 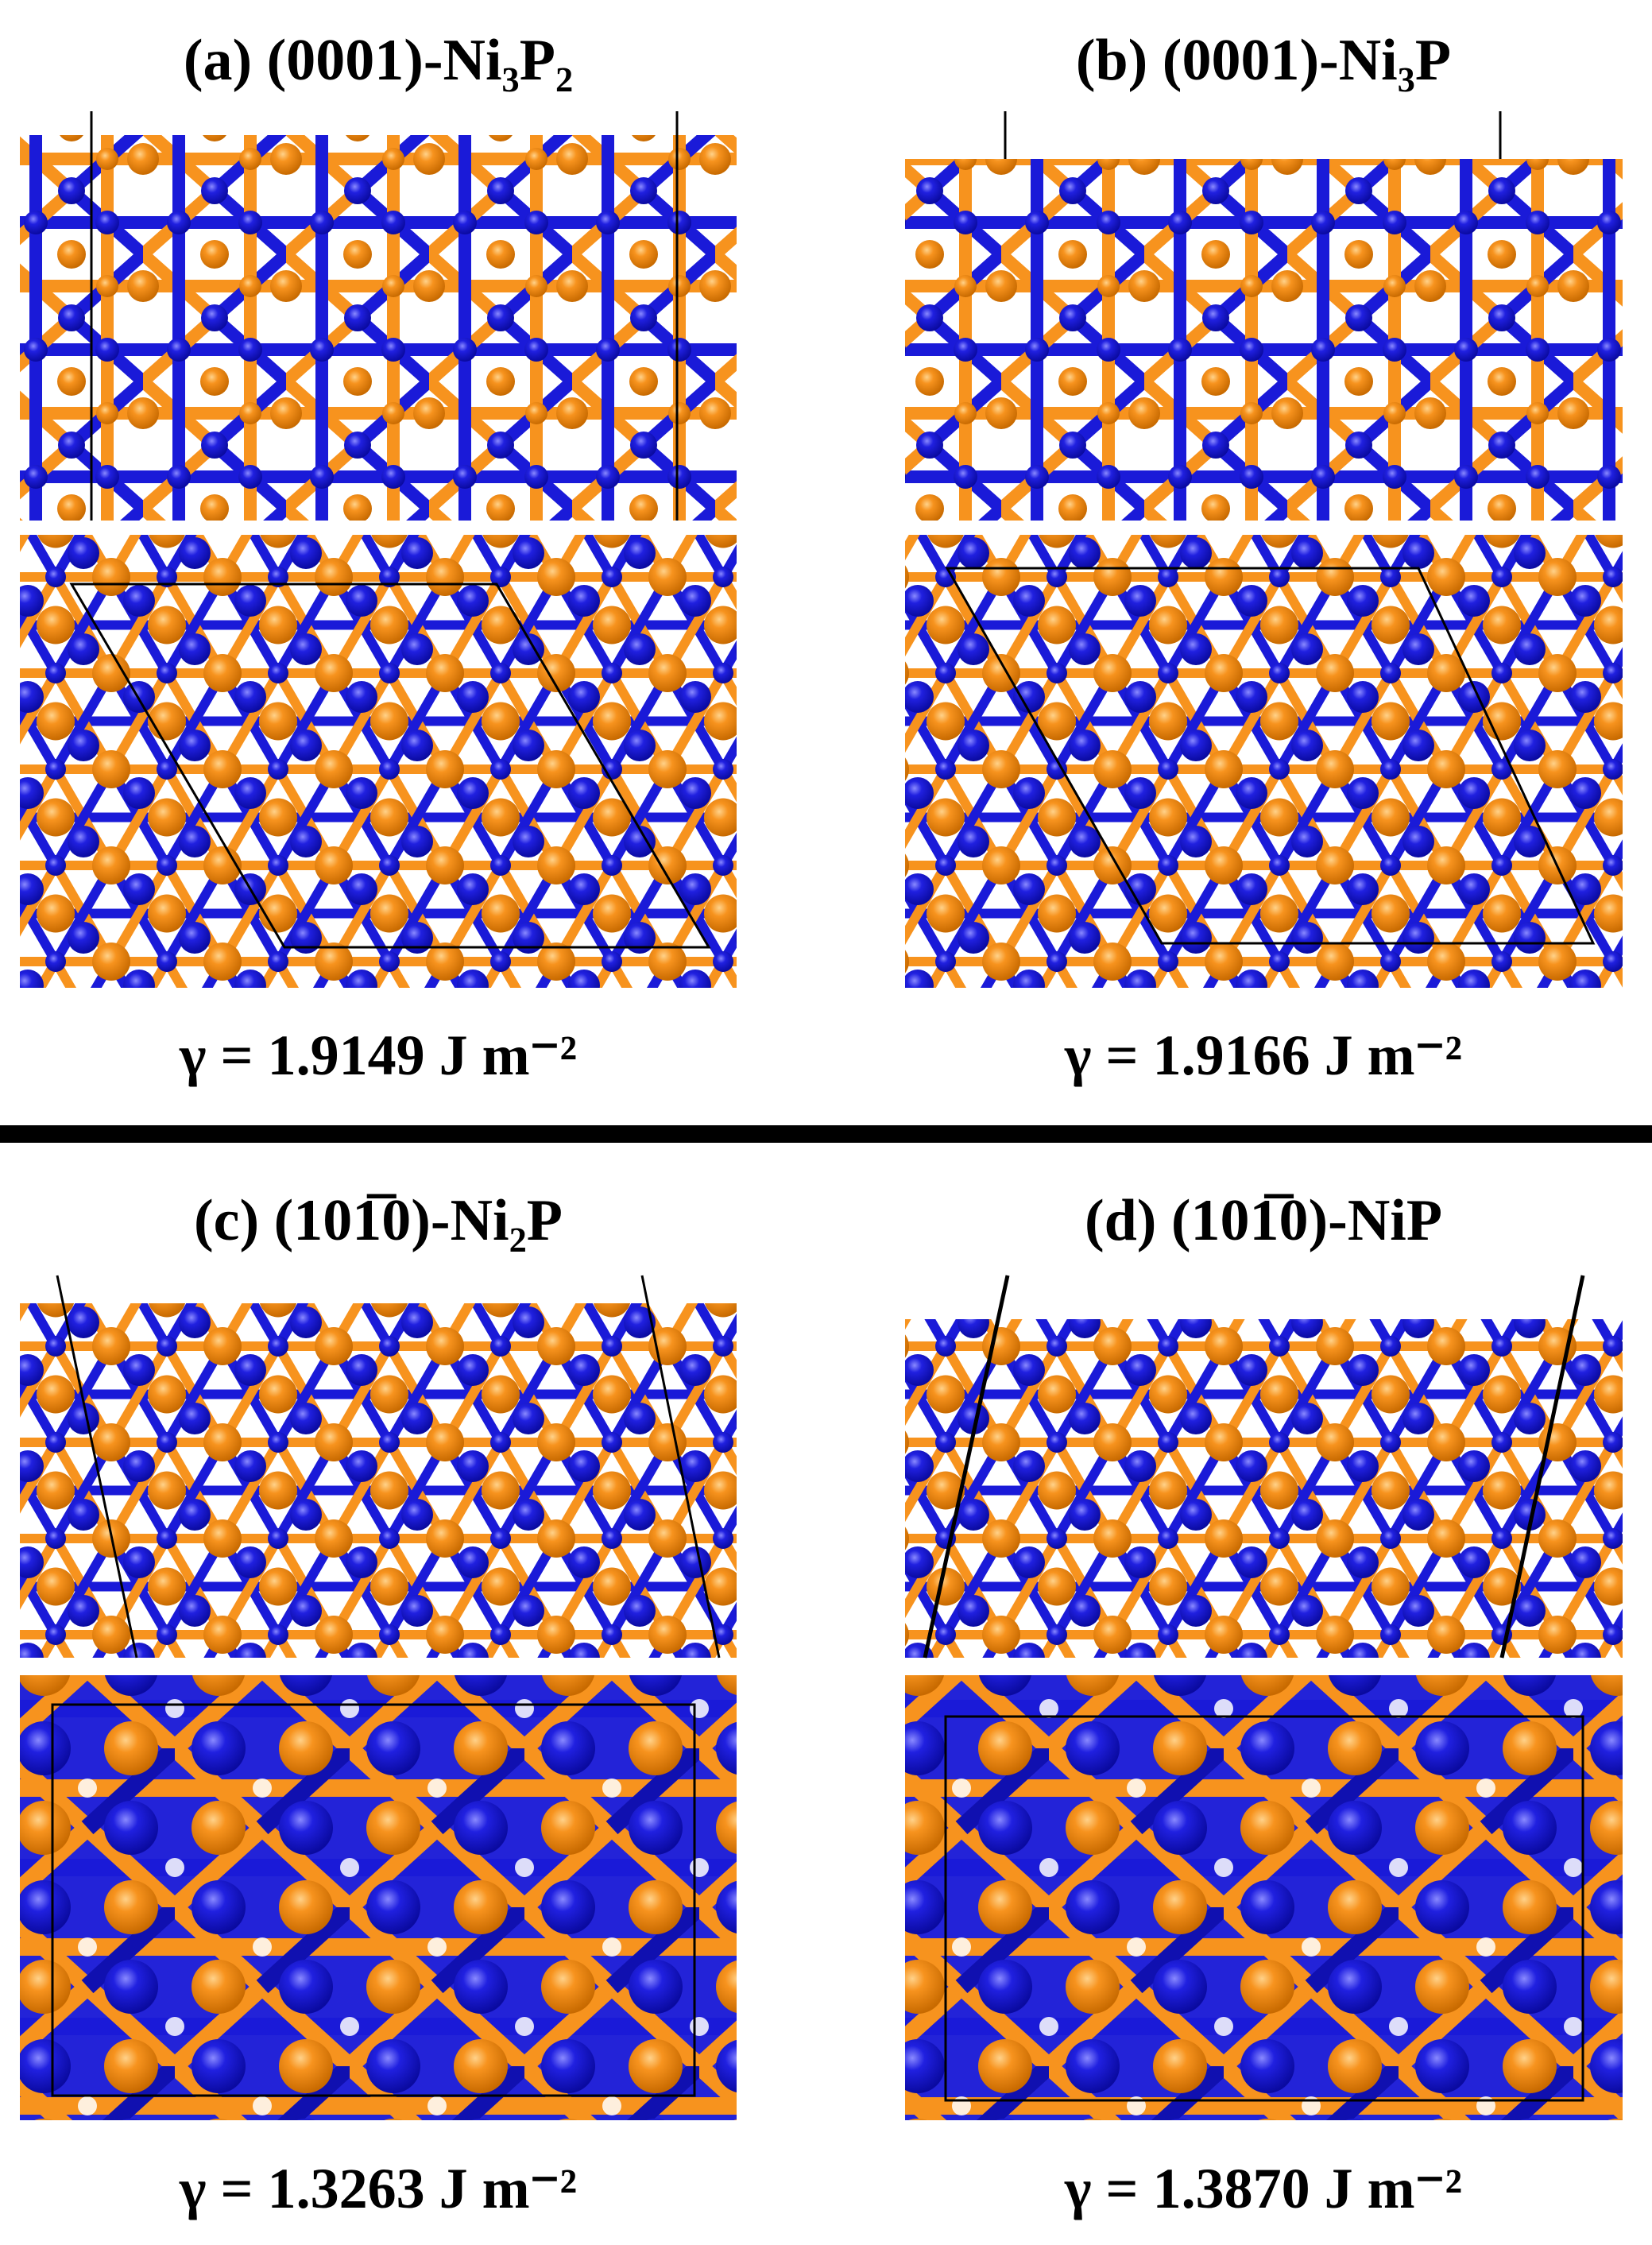 What do you see at coordinates (1263, 1220) in the screenshot?
I see `panel-title: (d) (101̅0)-NiP` at bounding box center [1263, 1220].